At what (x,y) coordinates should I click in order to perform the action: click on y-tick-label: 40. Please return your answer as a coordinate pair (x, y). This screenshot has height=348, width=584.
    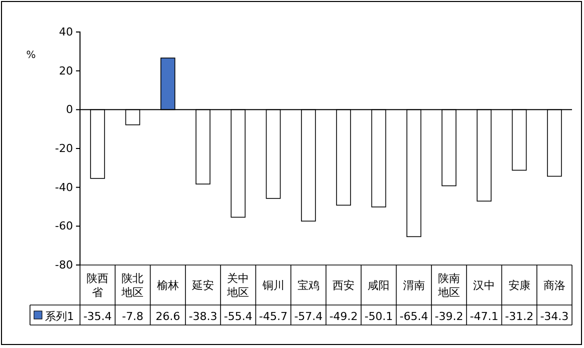
    Looking at the image, I should click on (66, 32).